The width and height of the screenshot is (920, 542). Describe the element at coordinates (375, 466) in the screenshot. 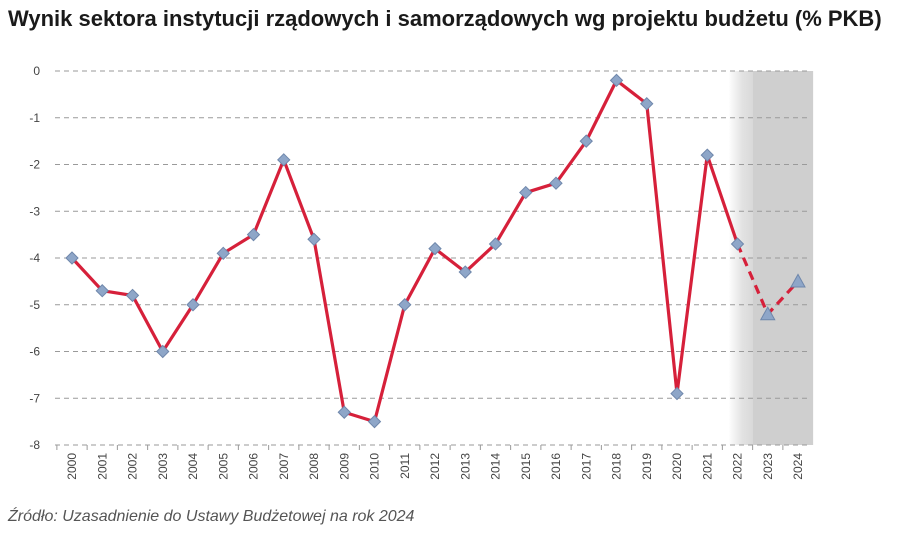

I see `x-tick-label: 2010` at that location.